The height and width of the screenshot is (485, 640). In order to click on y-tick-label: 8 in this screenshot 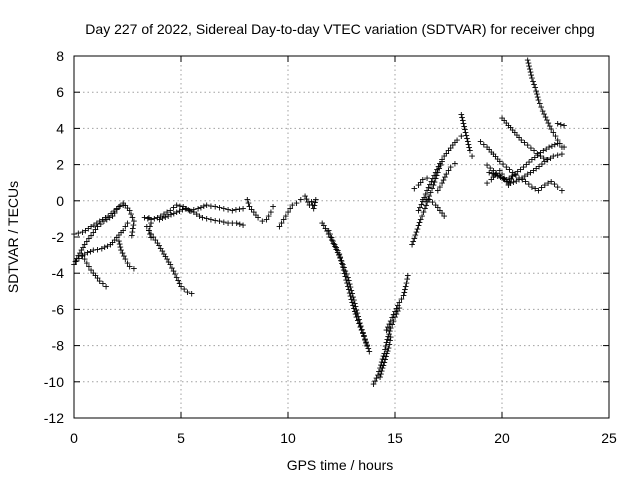, I will do `click(60, 56)`.